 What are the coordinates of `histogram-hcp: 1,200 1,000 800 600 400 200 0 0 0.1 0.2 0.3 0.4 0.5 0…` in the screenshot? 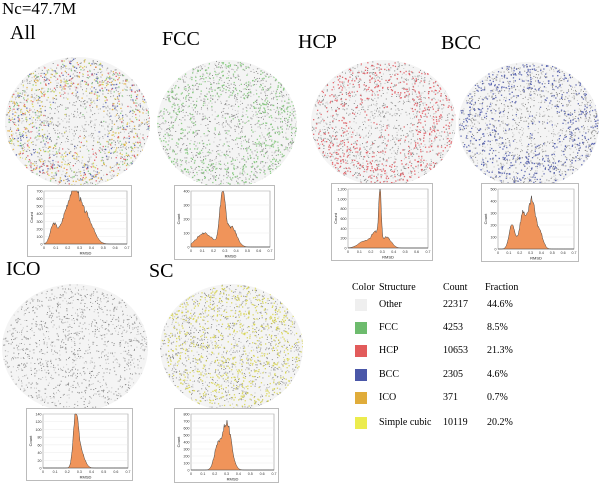 It's located at (382, 222).